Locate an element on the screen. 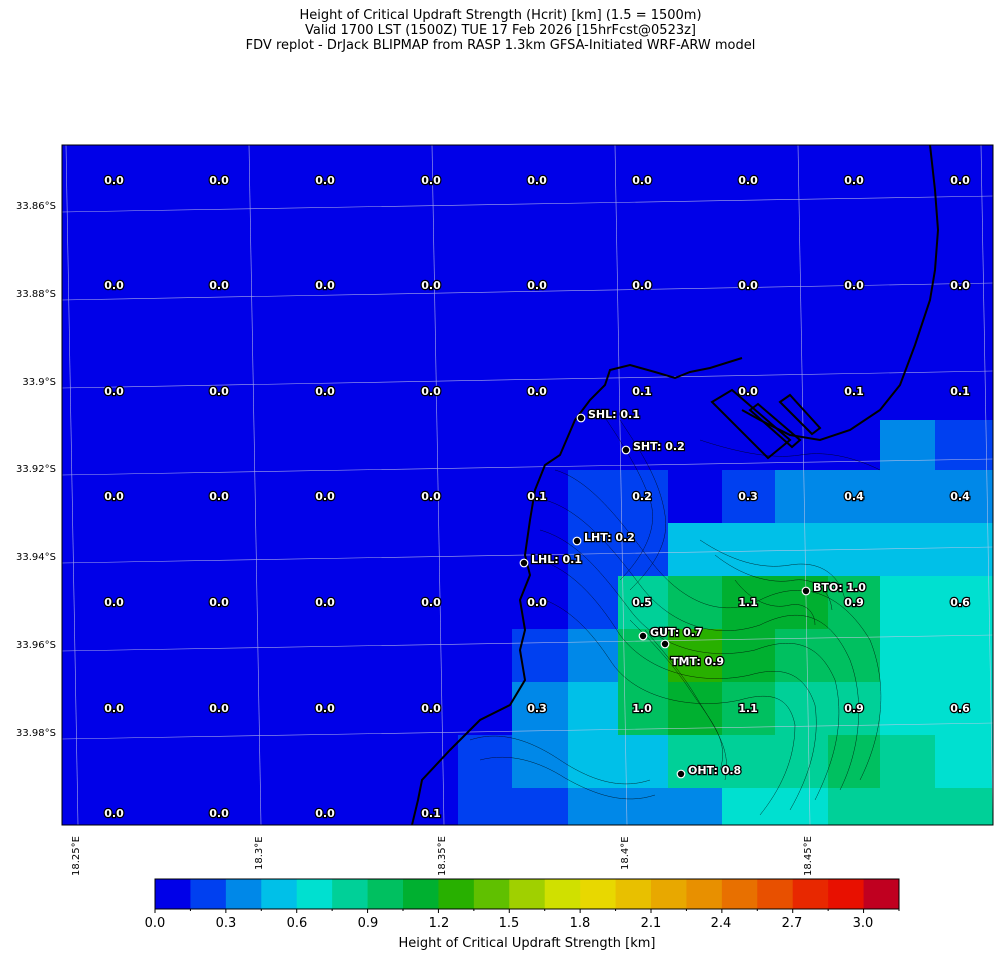 The width and height of the screenshot is (1001, 962). lat-tick-label: 33.98°S is located at coordinates (36, 733).